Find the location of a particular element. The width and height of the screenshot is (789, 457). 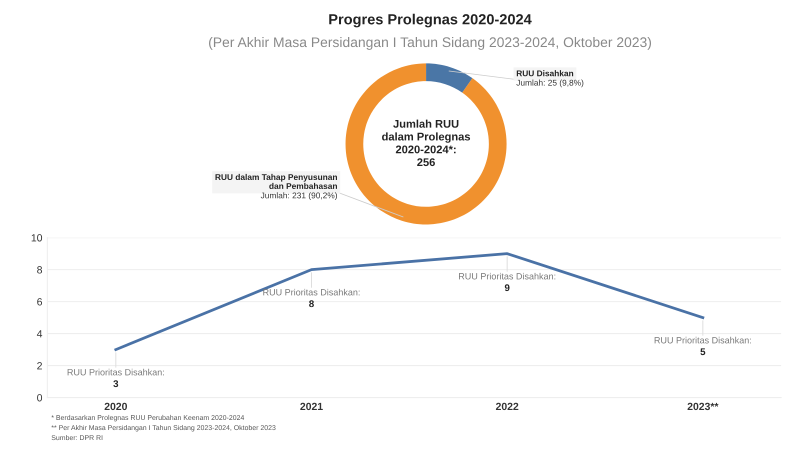

y-tick-label: 4 is located at coordinates (39, 334).